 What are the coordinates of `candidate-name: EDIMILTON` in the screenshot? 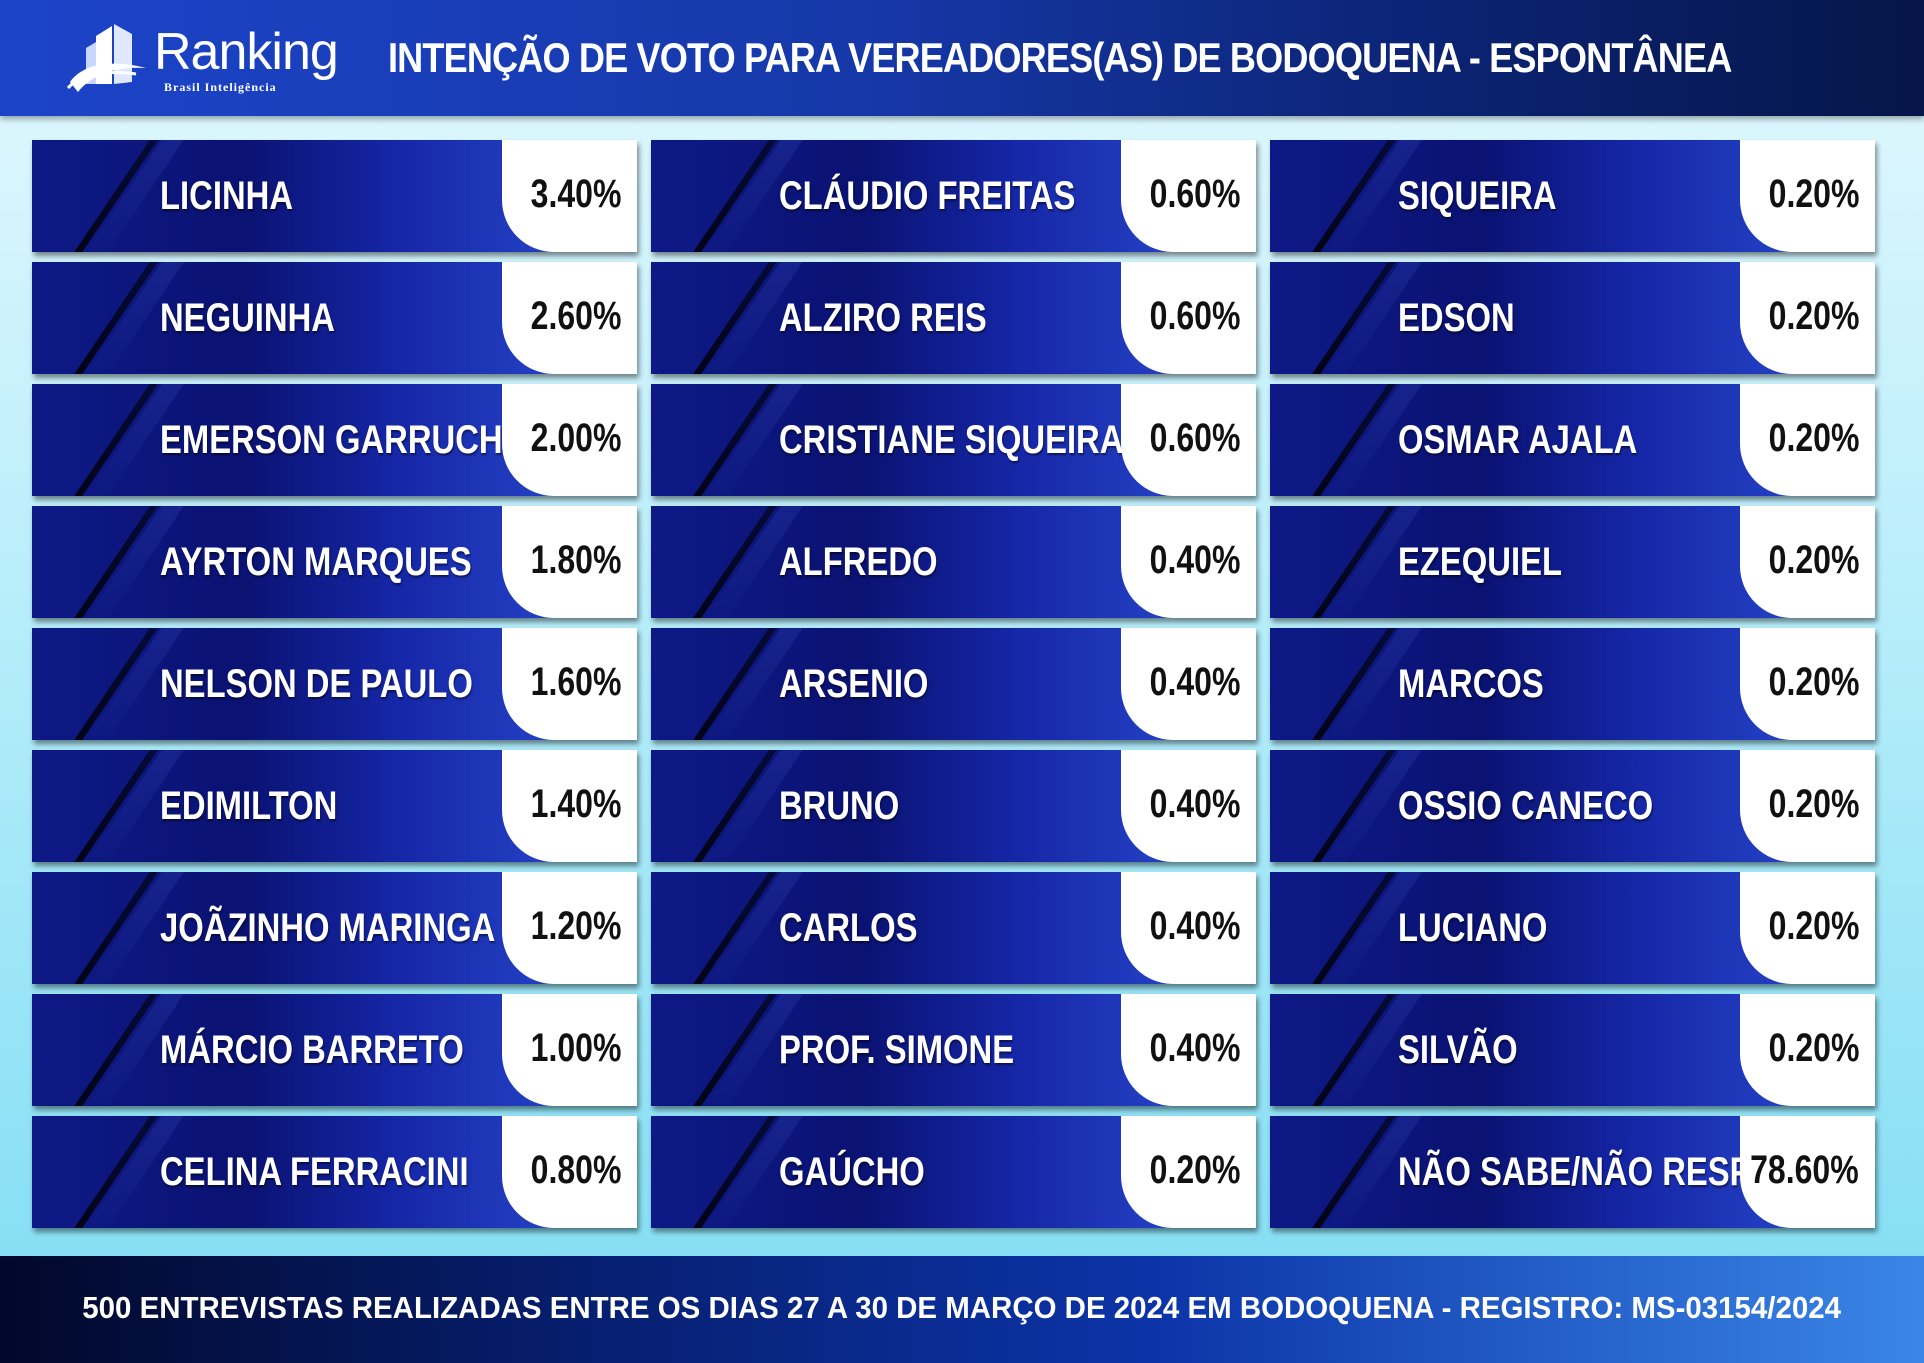 It's located at (249, 806).